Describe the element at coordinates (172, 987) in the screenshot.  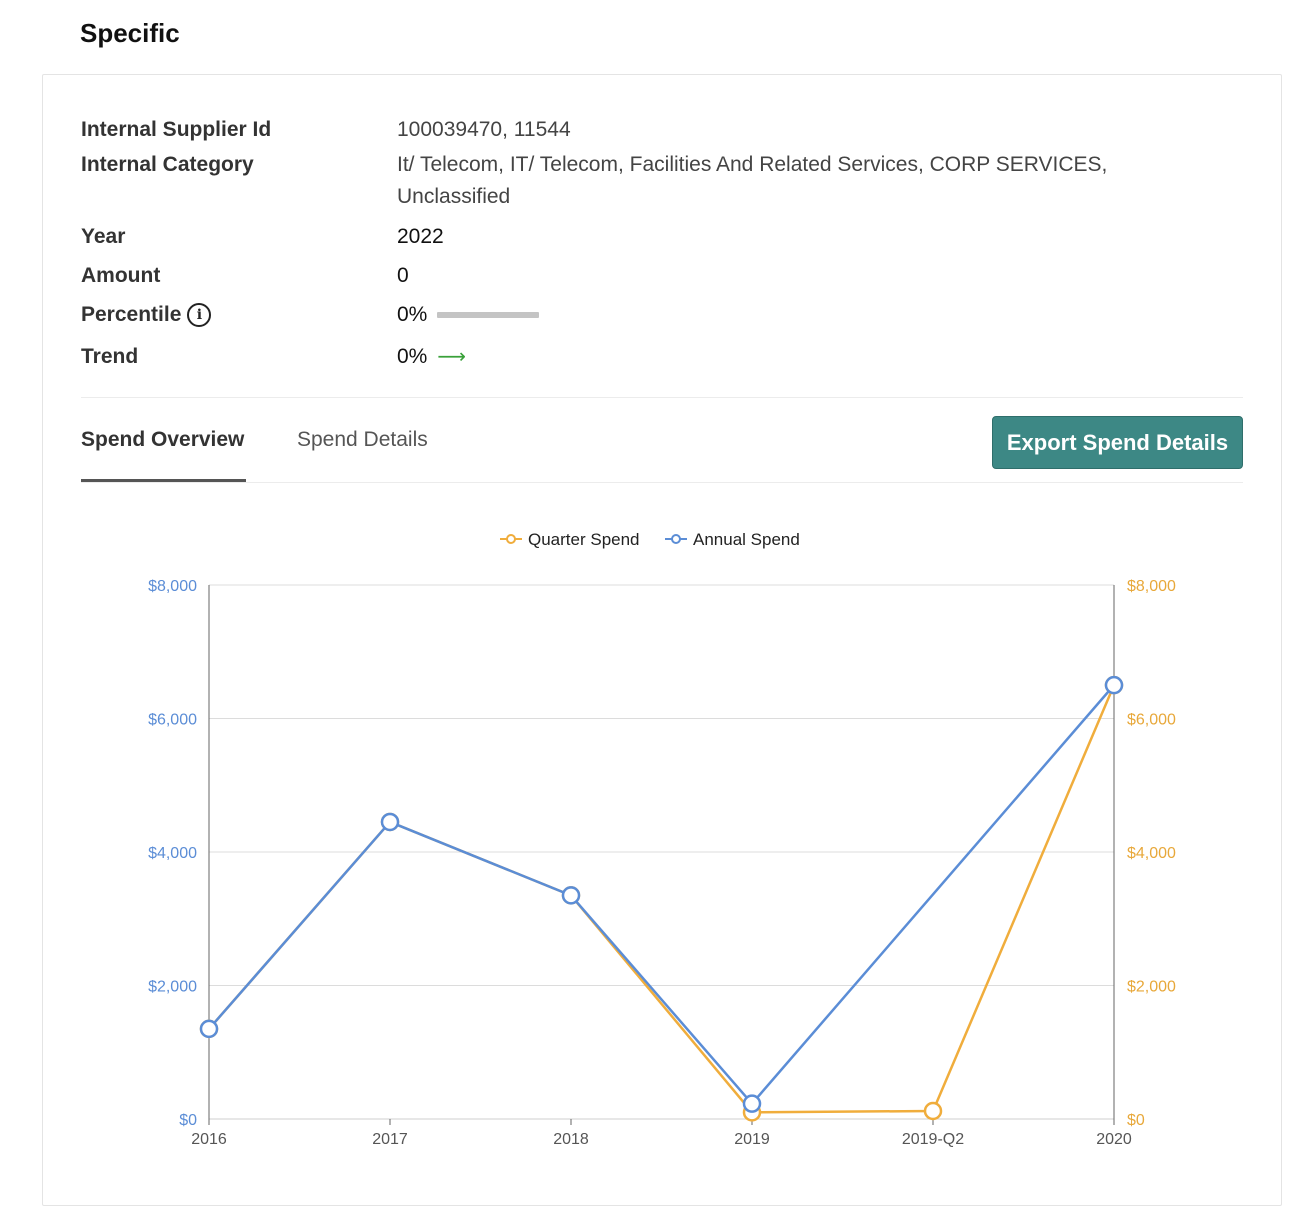
I see `y-left-tick-label: $2,000` at that location.